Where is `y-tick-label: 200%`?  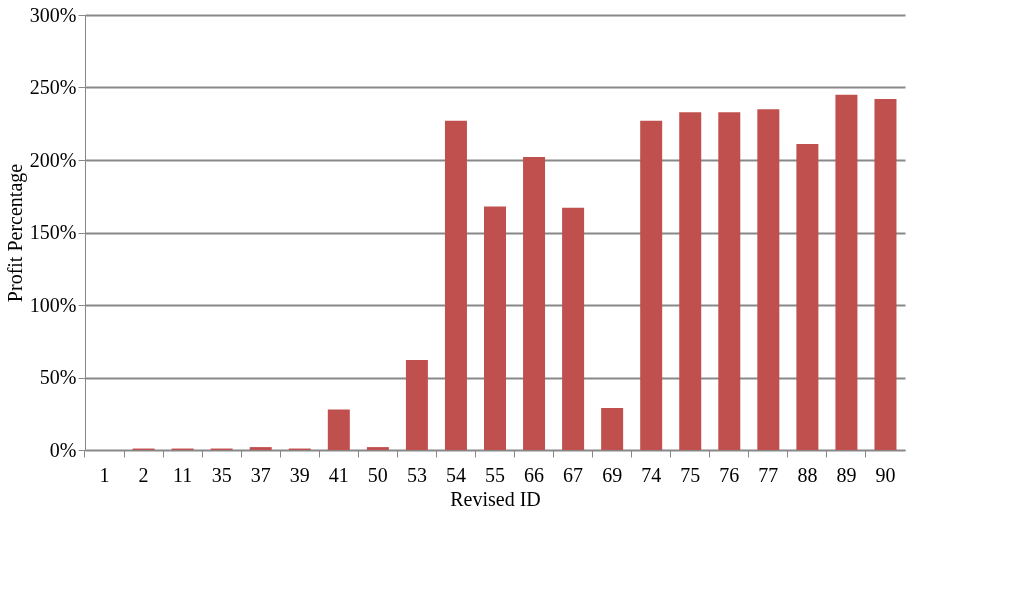 y-tick-label: 200% is located at coordinates (53, 159).